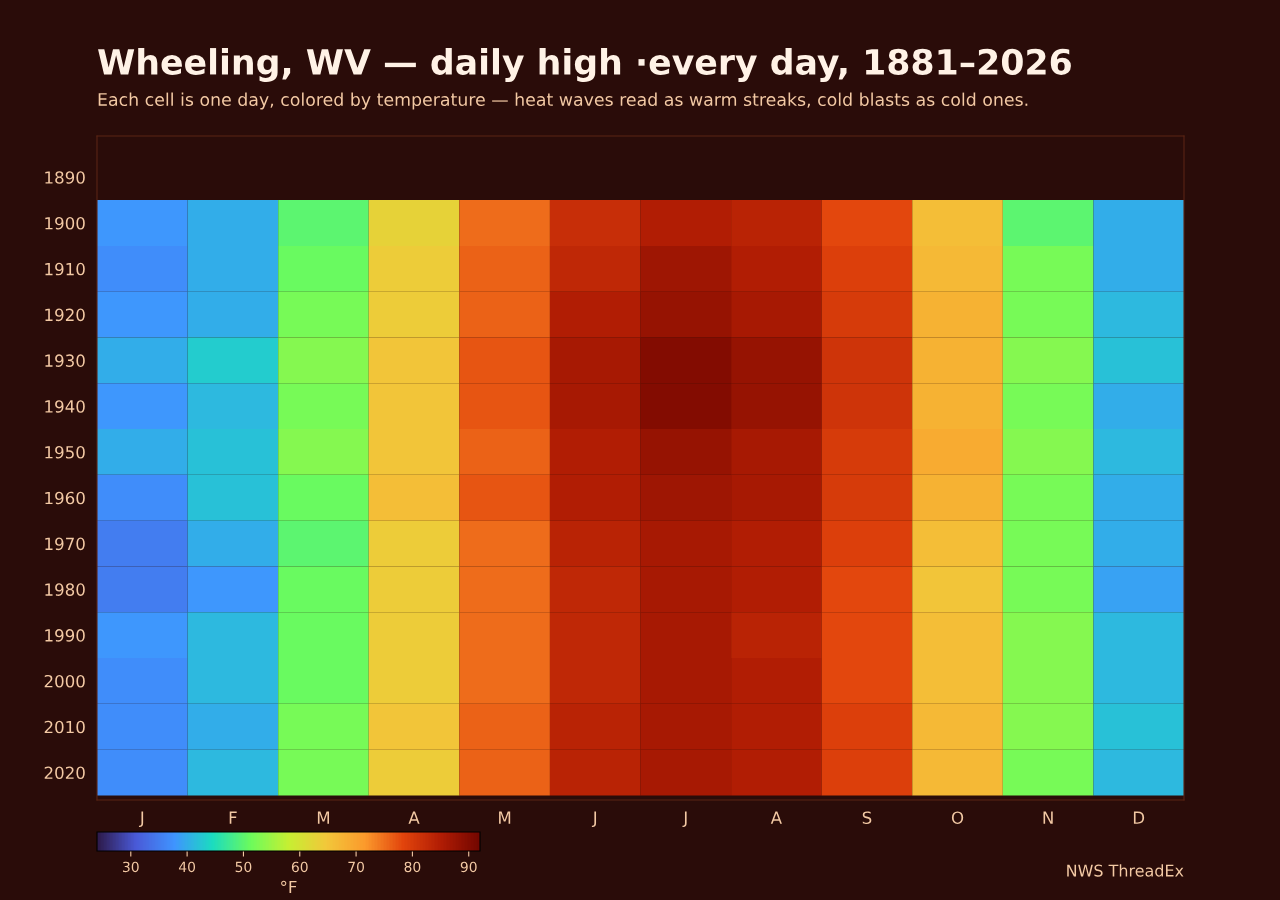 The image size is (1280, 900). I want to click on color-bar-label: 90, so click(468, 867).